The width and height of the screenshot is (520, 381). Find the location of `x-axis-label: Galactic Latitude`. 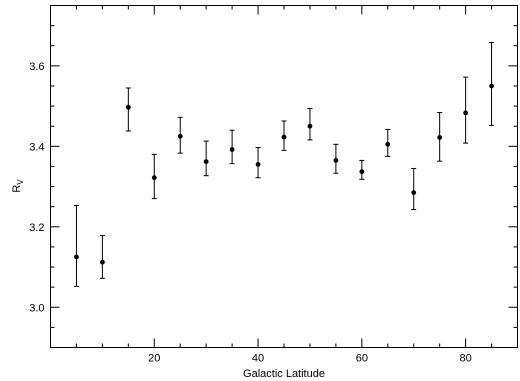

x-axis-label: Galactic Latitude is located at coordinates (284, 374).